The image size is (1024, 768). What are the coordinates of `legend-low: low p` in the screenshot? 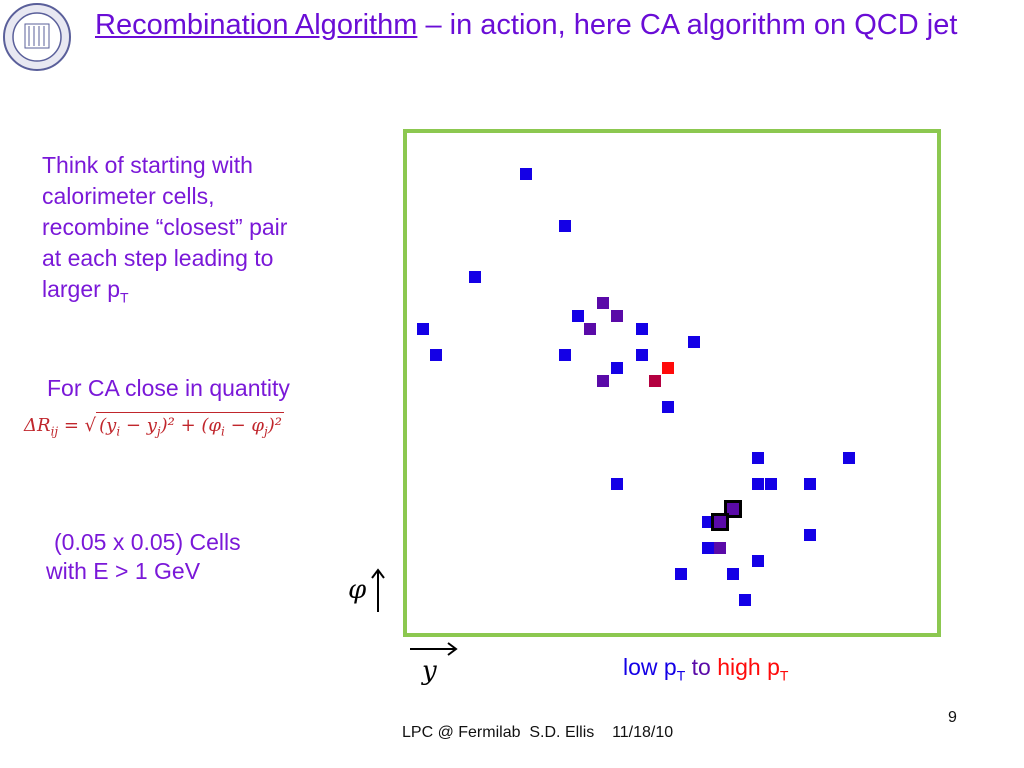 It's located at (650, 667).